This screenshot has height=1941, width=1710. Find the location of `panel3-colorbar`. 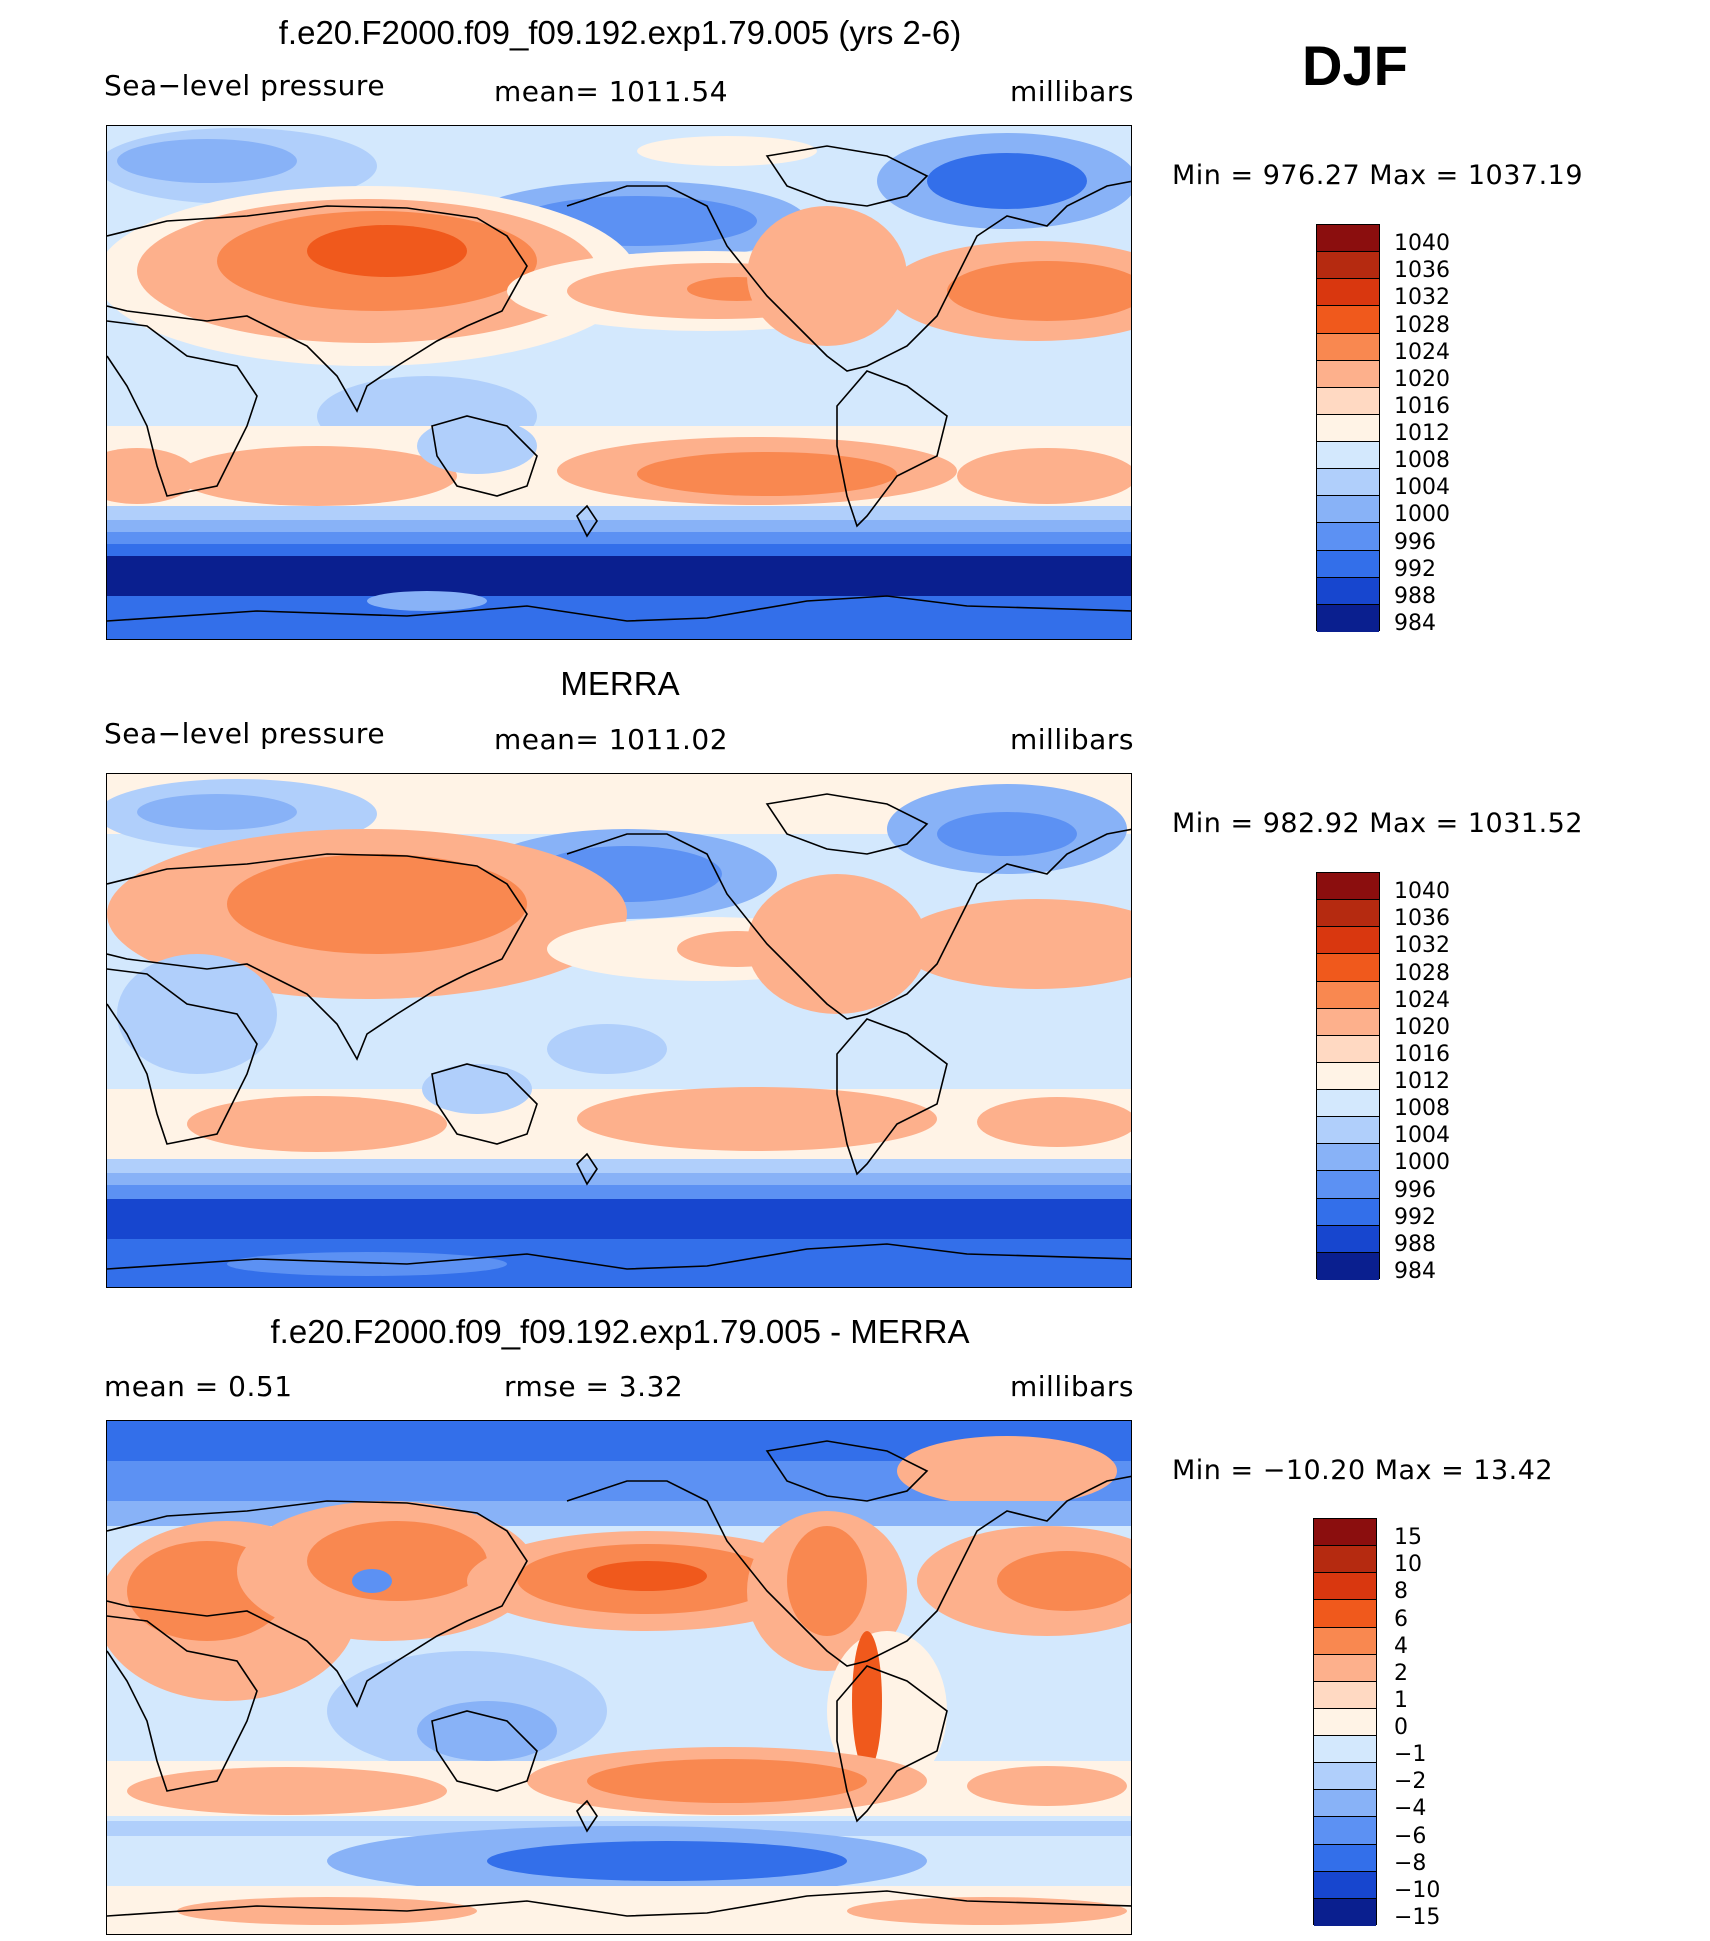

panel3-colorbar is located at coordinates (1345, 1722).